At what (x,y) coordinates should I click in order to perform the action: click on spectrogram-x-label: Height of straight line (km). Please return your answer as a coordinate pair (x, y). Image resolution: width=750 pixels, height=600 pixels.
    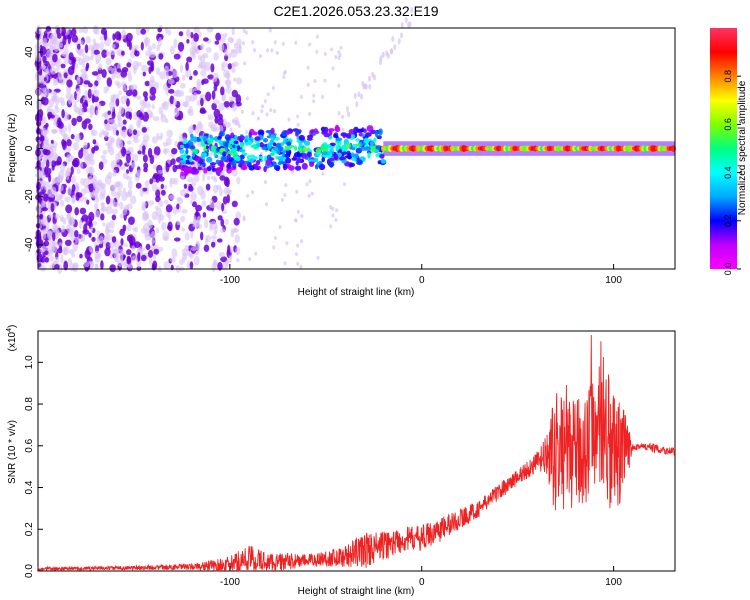
    Looking at the image, I should click on (356, 292).